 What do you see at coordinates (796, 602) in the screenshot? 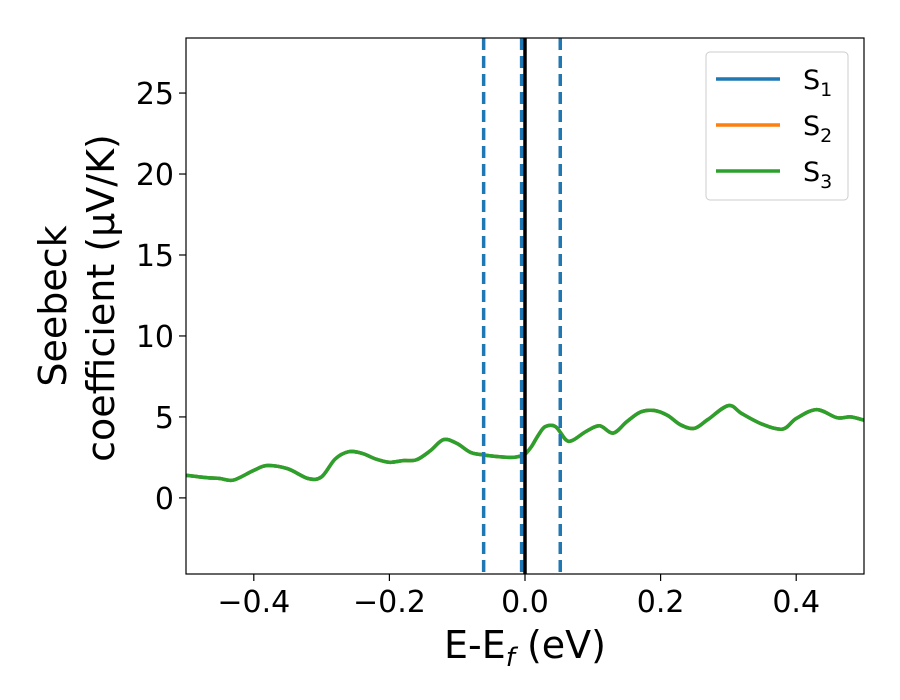
I see `x-tick-label: 0.4` at bounding box center [796, 602].